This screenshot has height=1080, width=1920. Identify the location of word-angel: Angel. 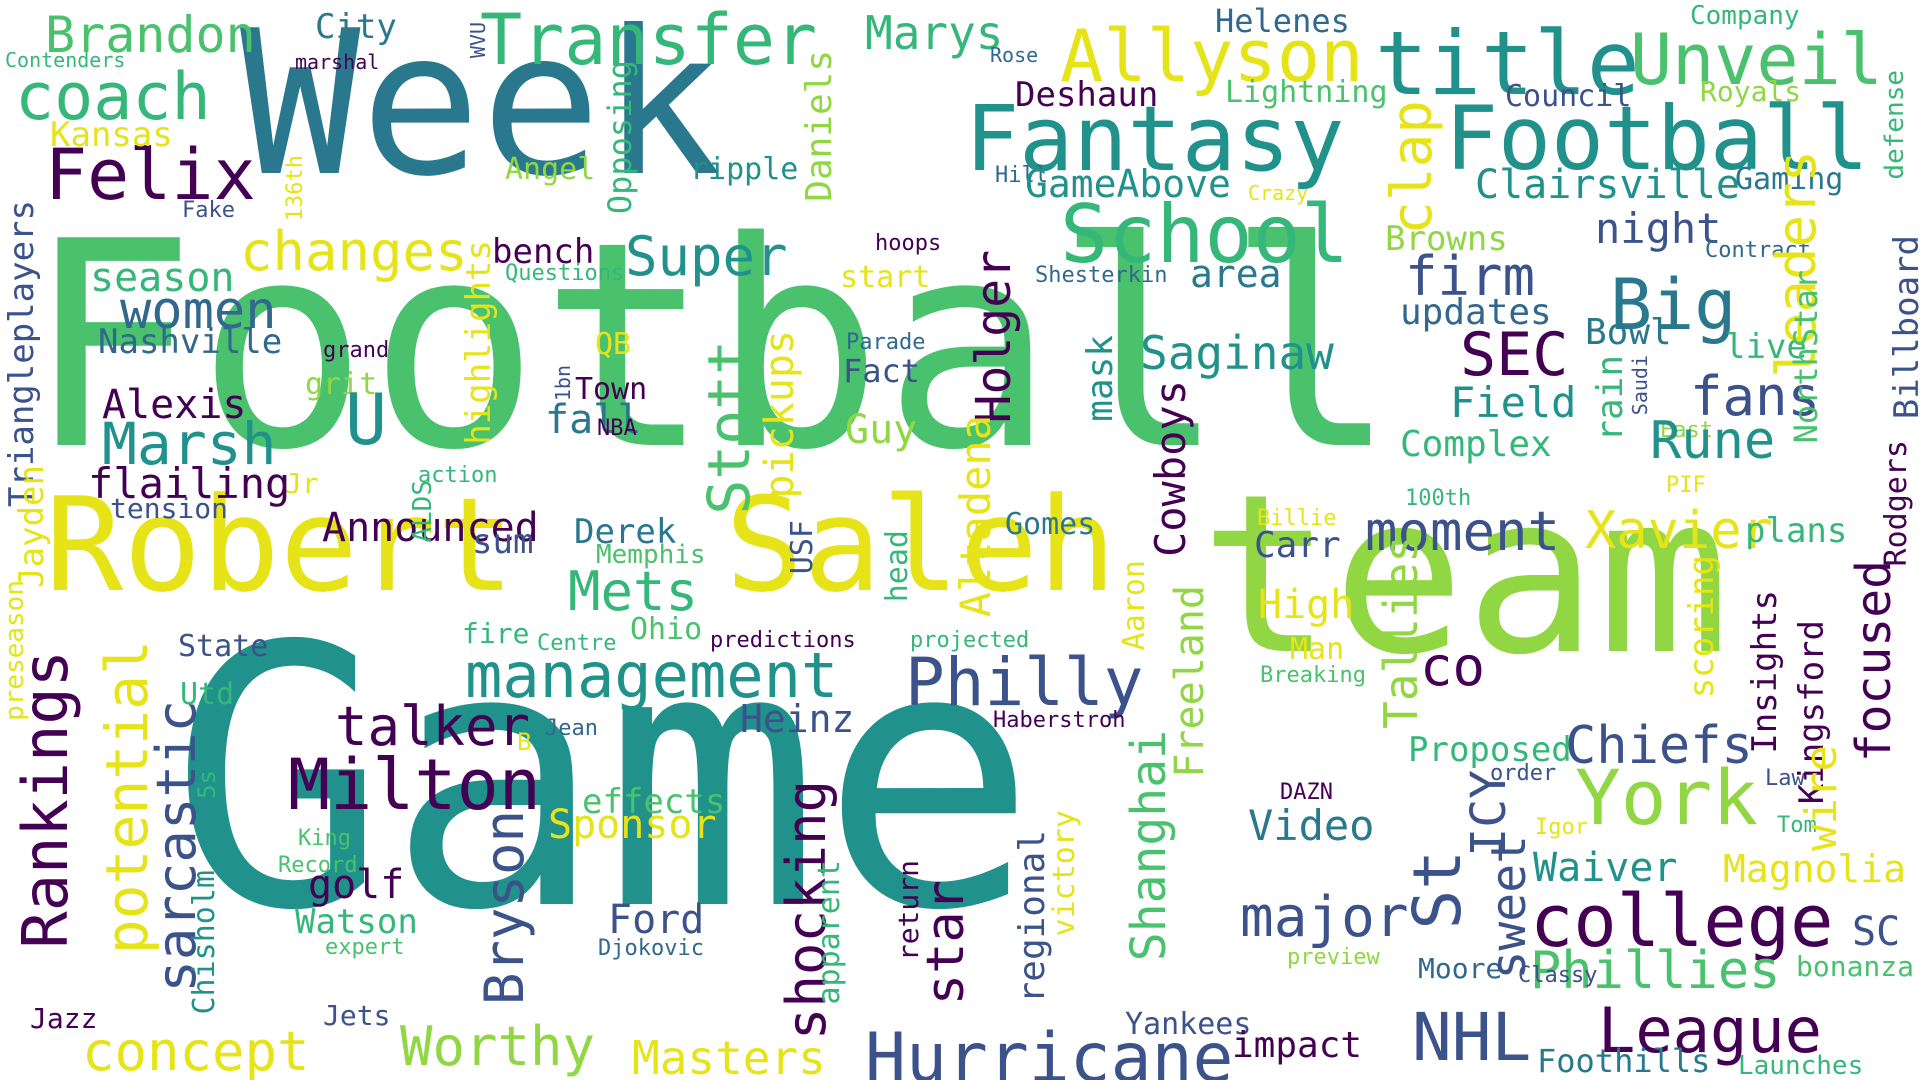
(550, 169).